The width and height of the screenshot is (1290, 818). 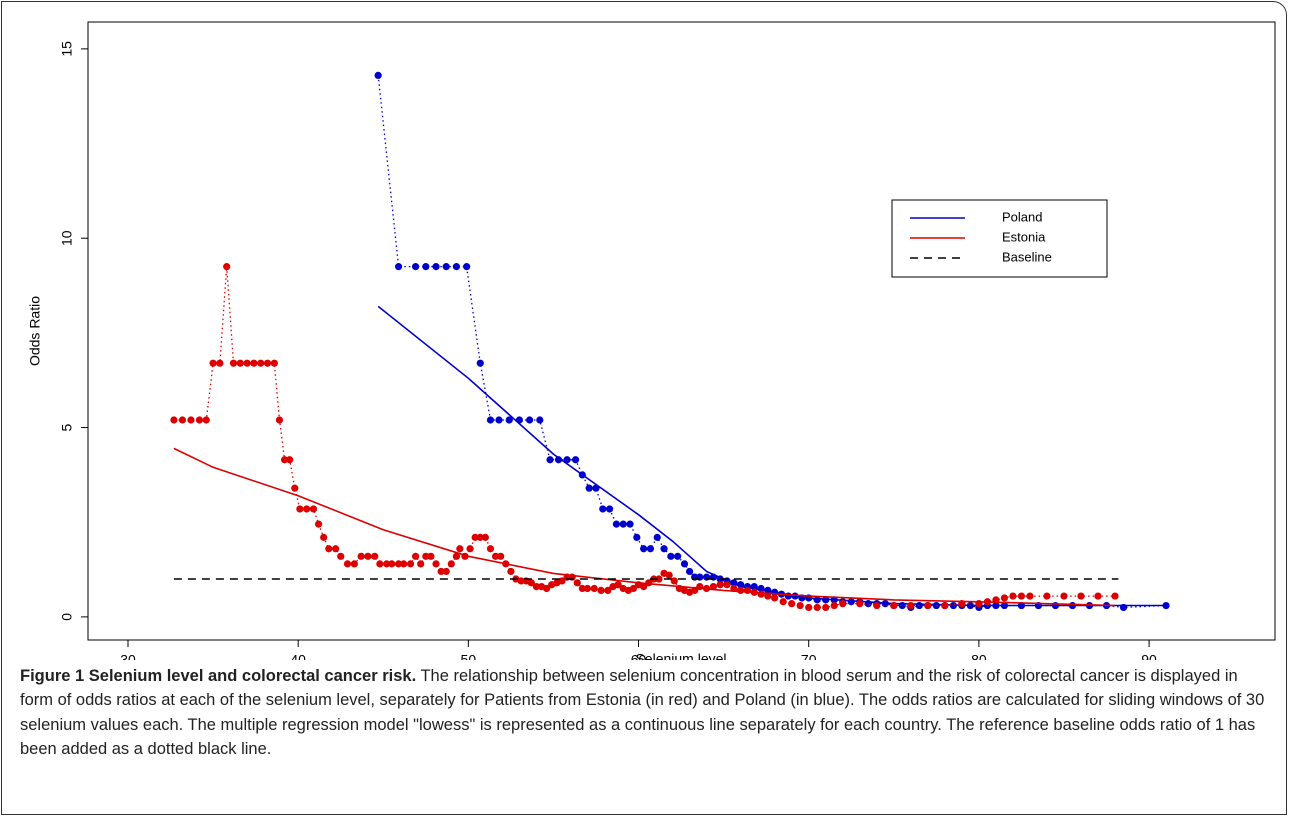 What do you see at coordinates (469, 656) in the screenshot?
I see `x-tick-label: 50` at bounding box center [469, 656].